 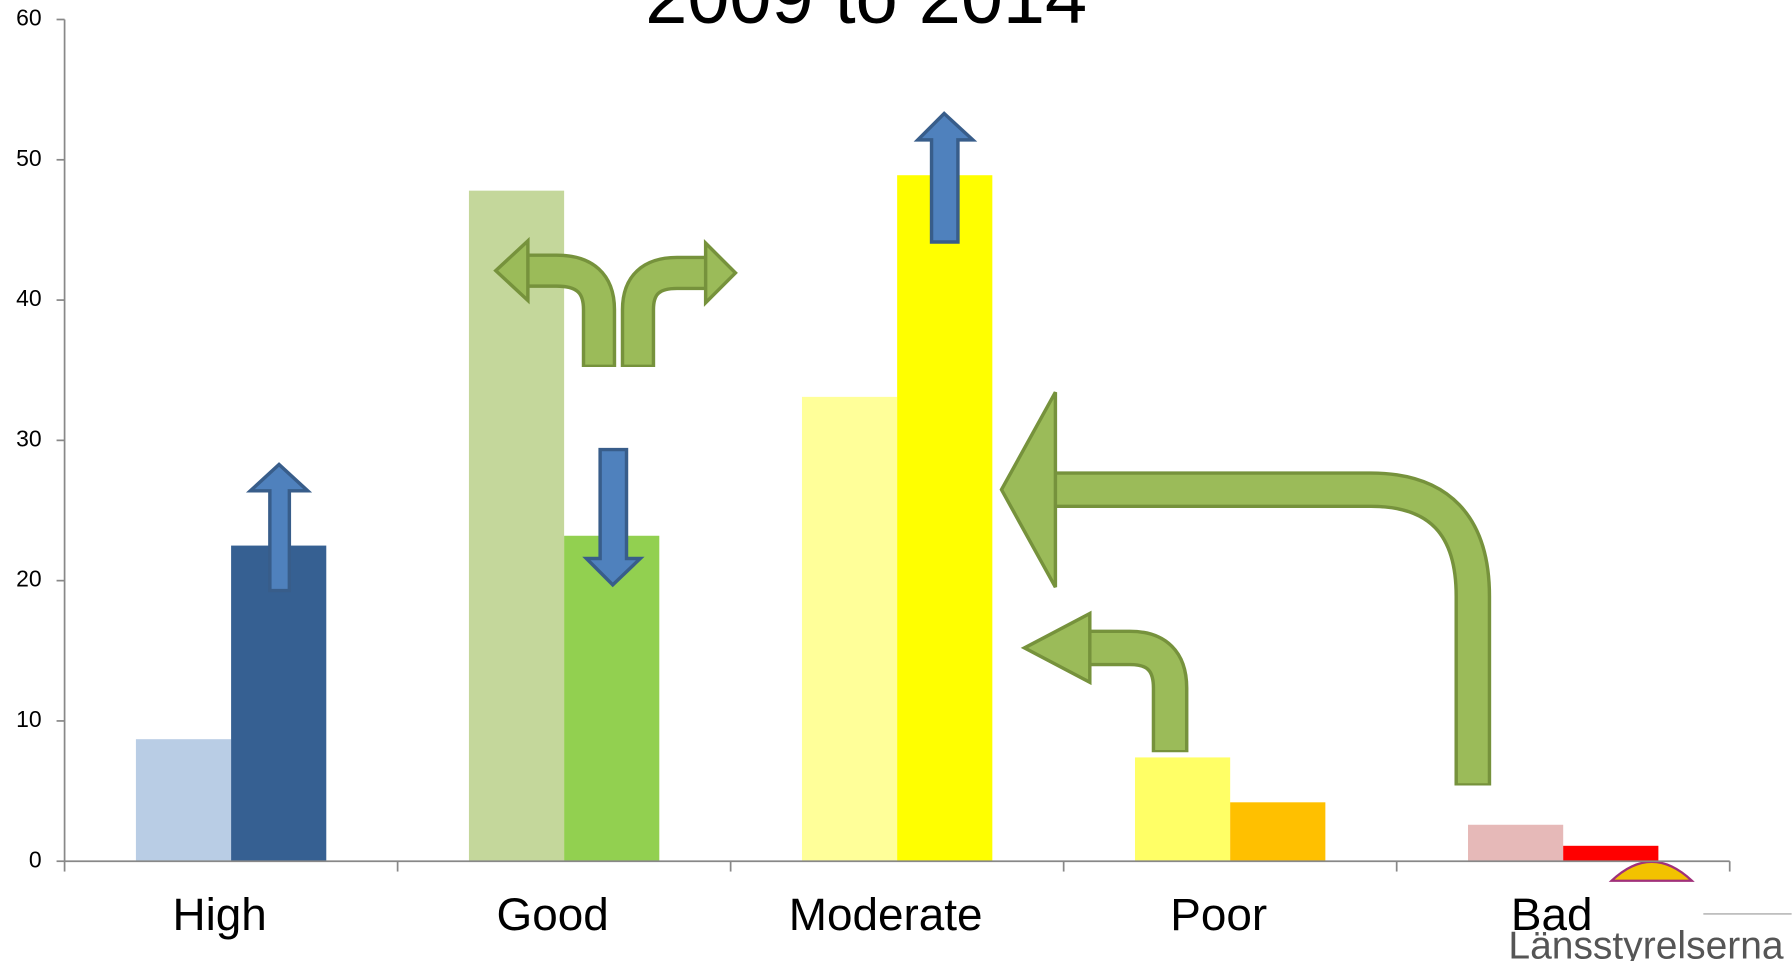 What do you see at coordinates (29, 438) in the screenshot?
I see `y-tick-label: 30` at bounding box center [29, 438].